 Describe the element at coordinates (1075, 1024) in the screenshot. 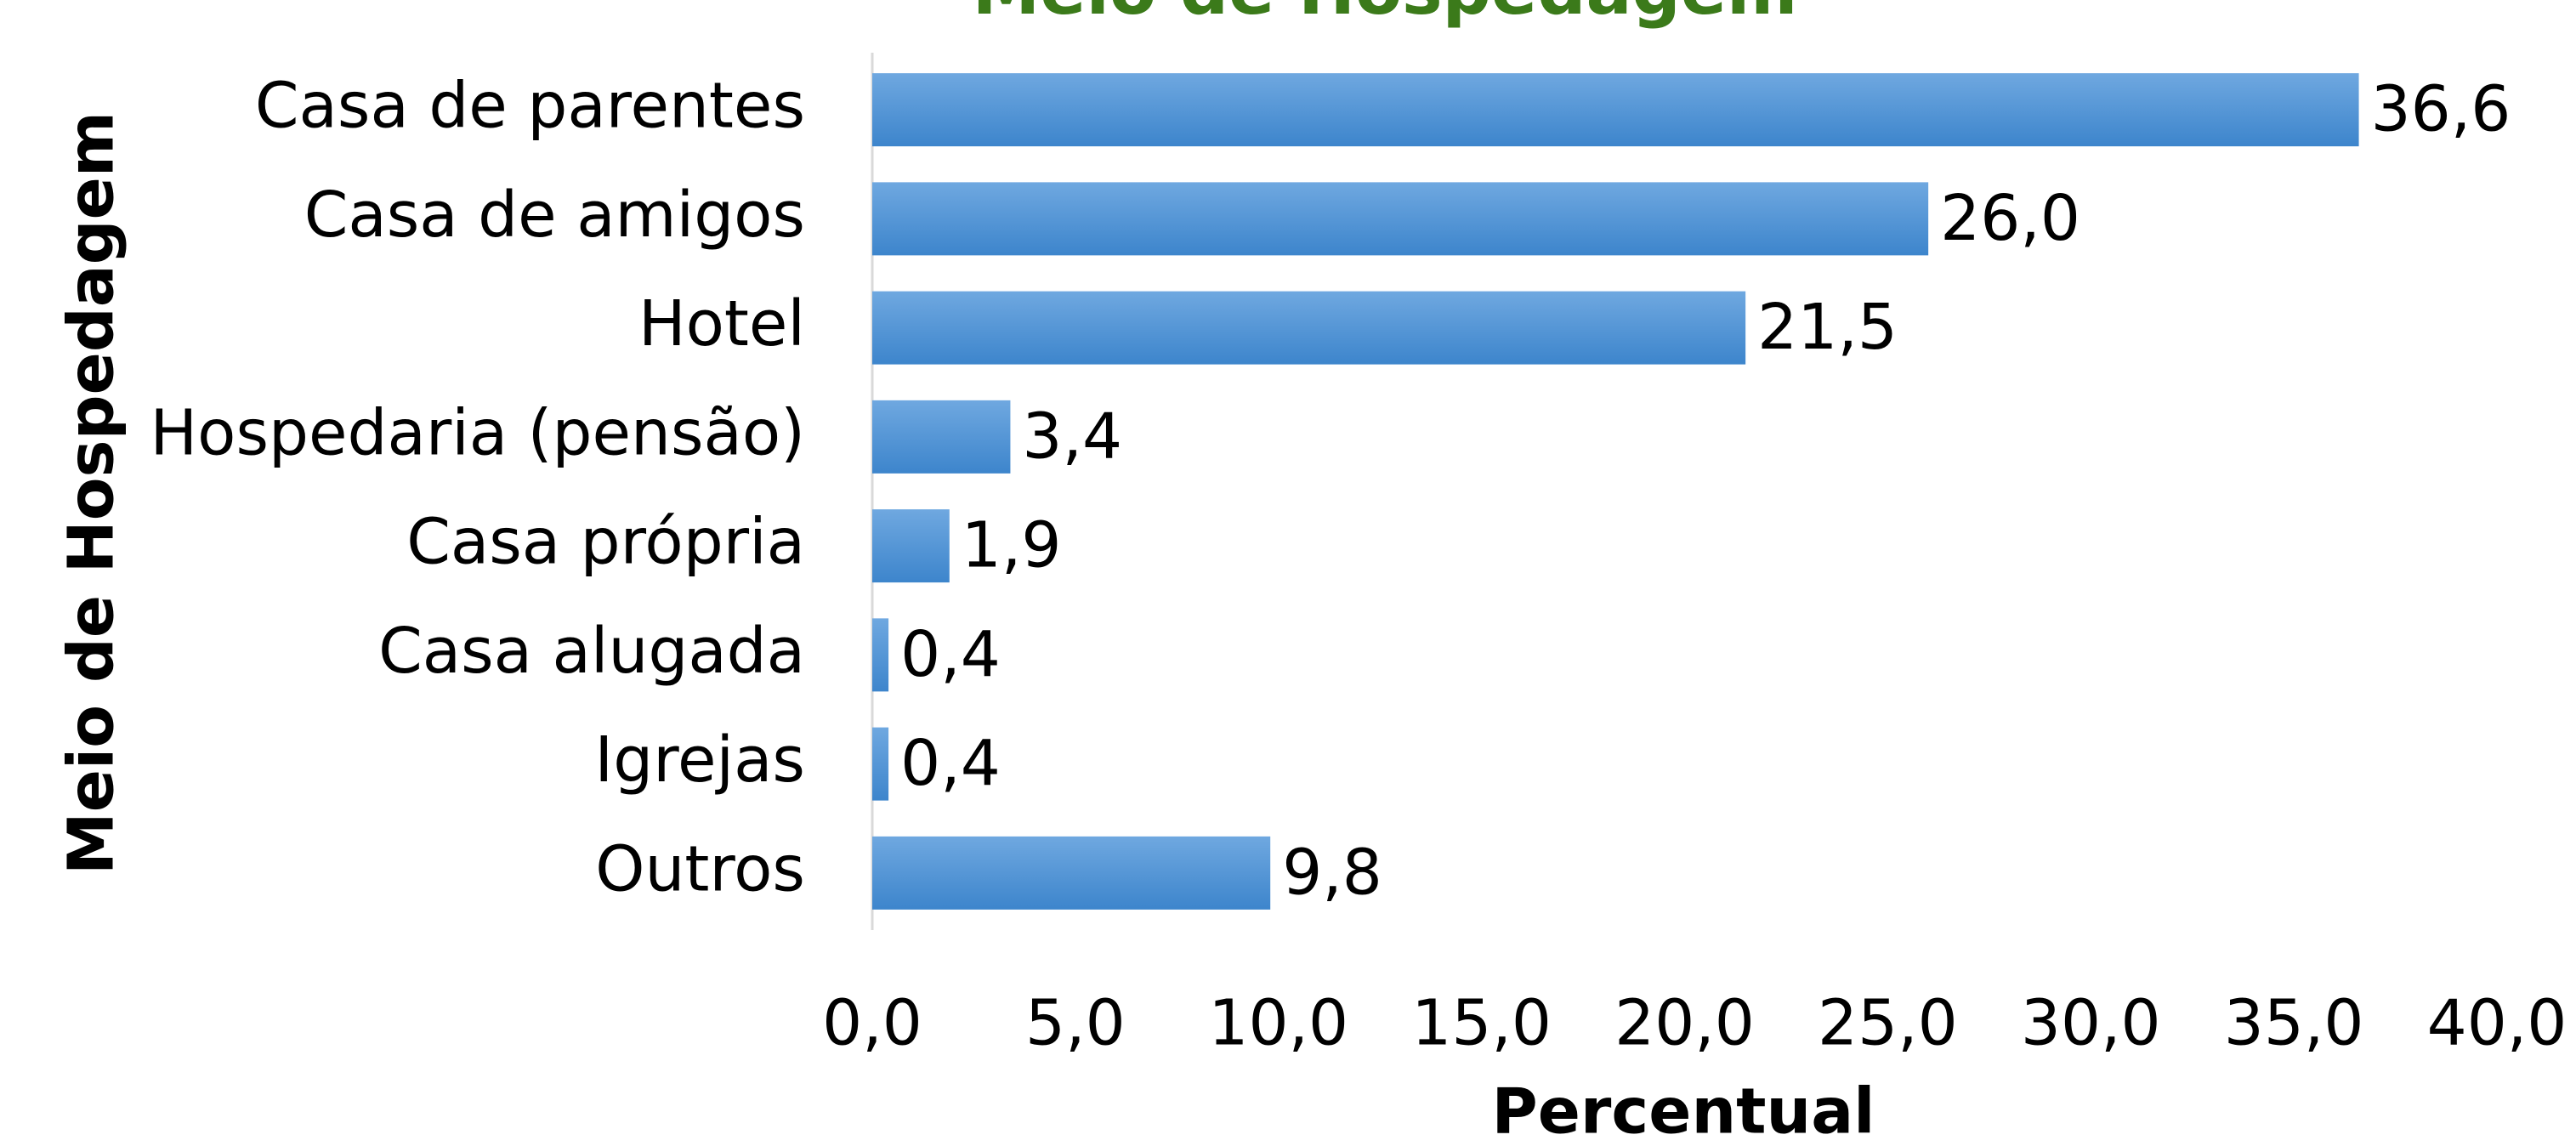

I see `x-tick-label: 5,0` at that location.